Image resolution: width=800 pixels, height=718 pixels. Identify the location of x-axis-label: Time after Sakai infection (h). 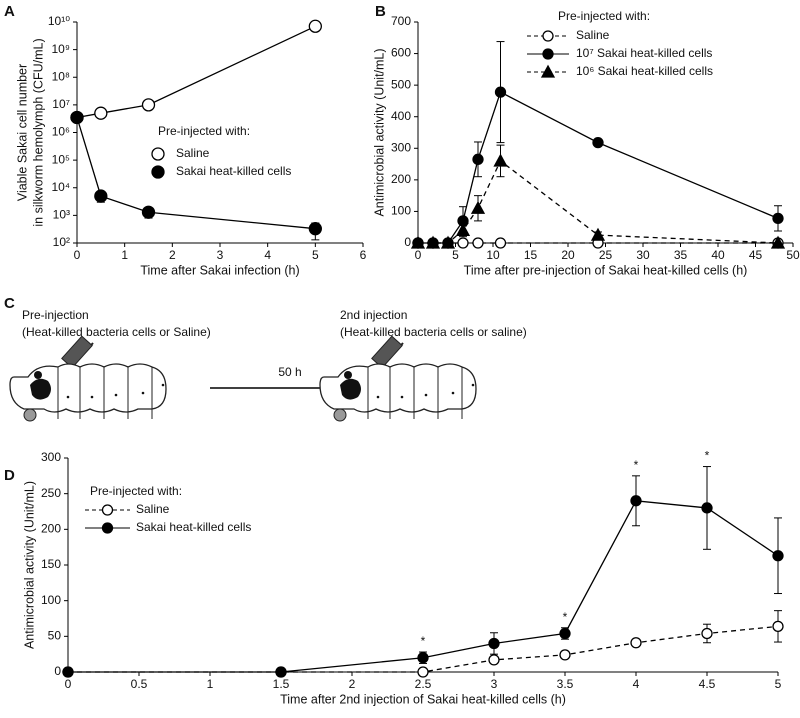
(219, 270).